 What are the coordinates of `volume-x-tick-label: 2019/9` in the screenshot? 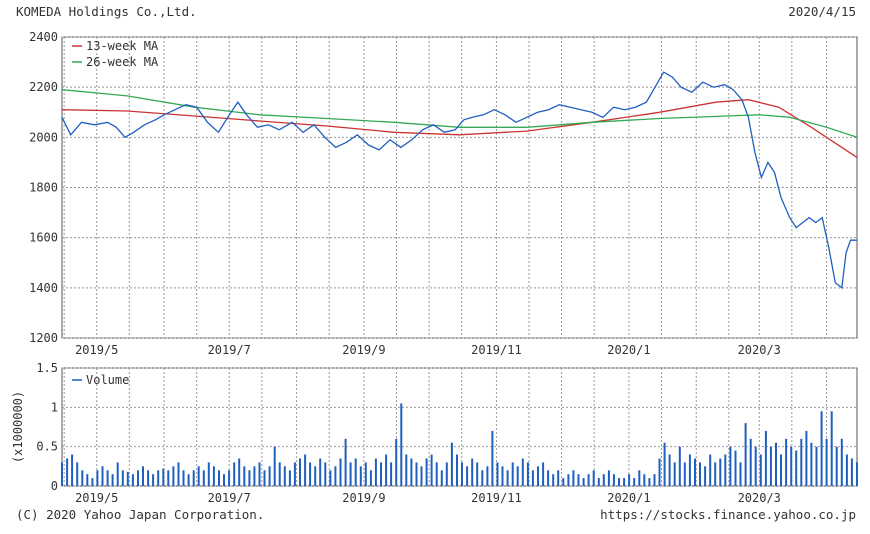 It's located at (363, 498).